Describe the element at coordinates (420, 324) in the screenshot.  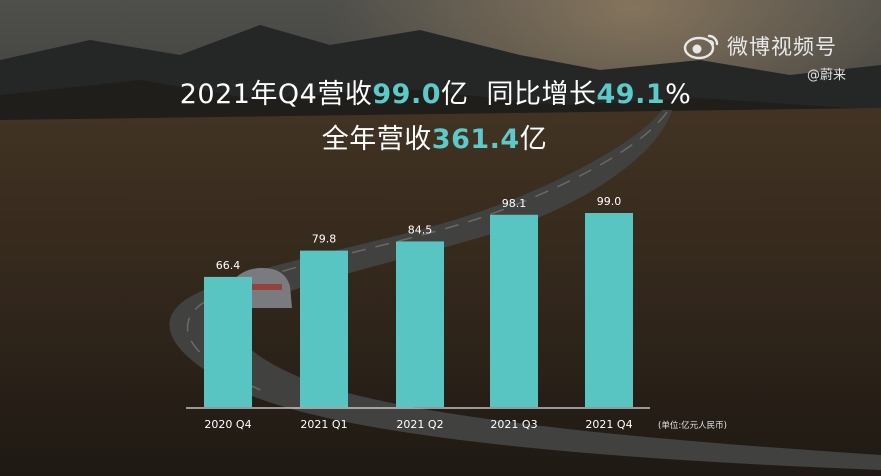
I see `bar-2021-q2` at that location.